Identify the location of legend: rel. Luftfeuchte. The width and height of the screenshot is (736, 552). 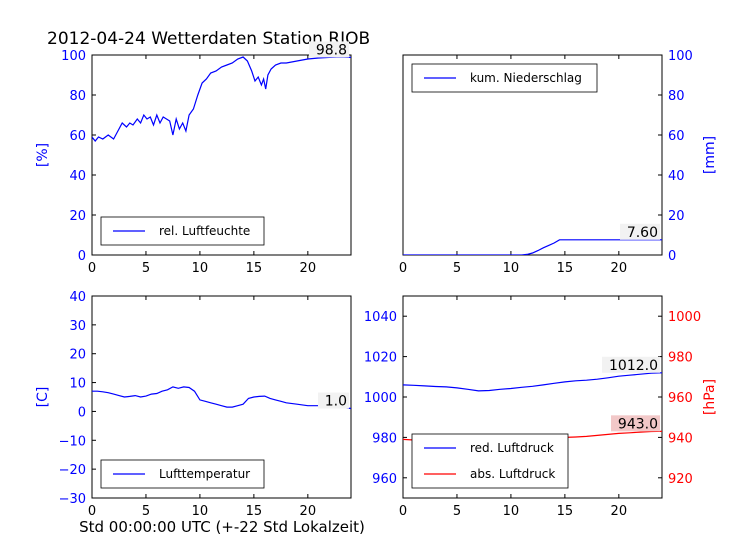
(182, 231).